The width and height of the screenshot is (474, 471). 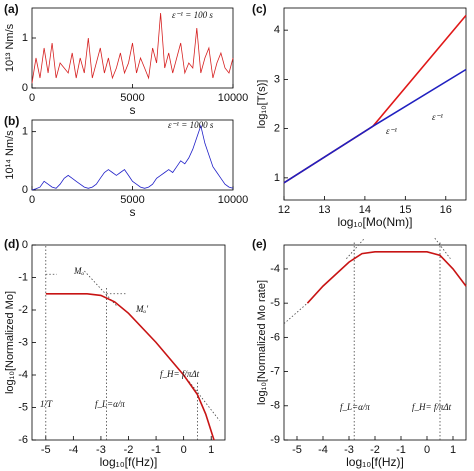 I want to click on annotation: ε⁻¹ = 1000 s, so click(x=191, y=125).